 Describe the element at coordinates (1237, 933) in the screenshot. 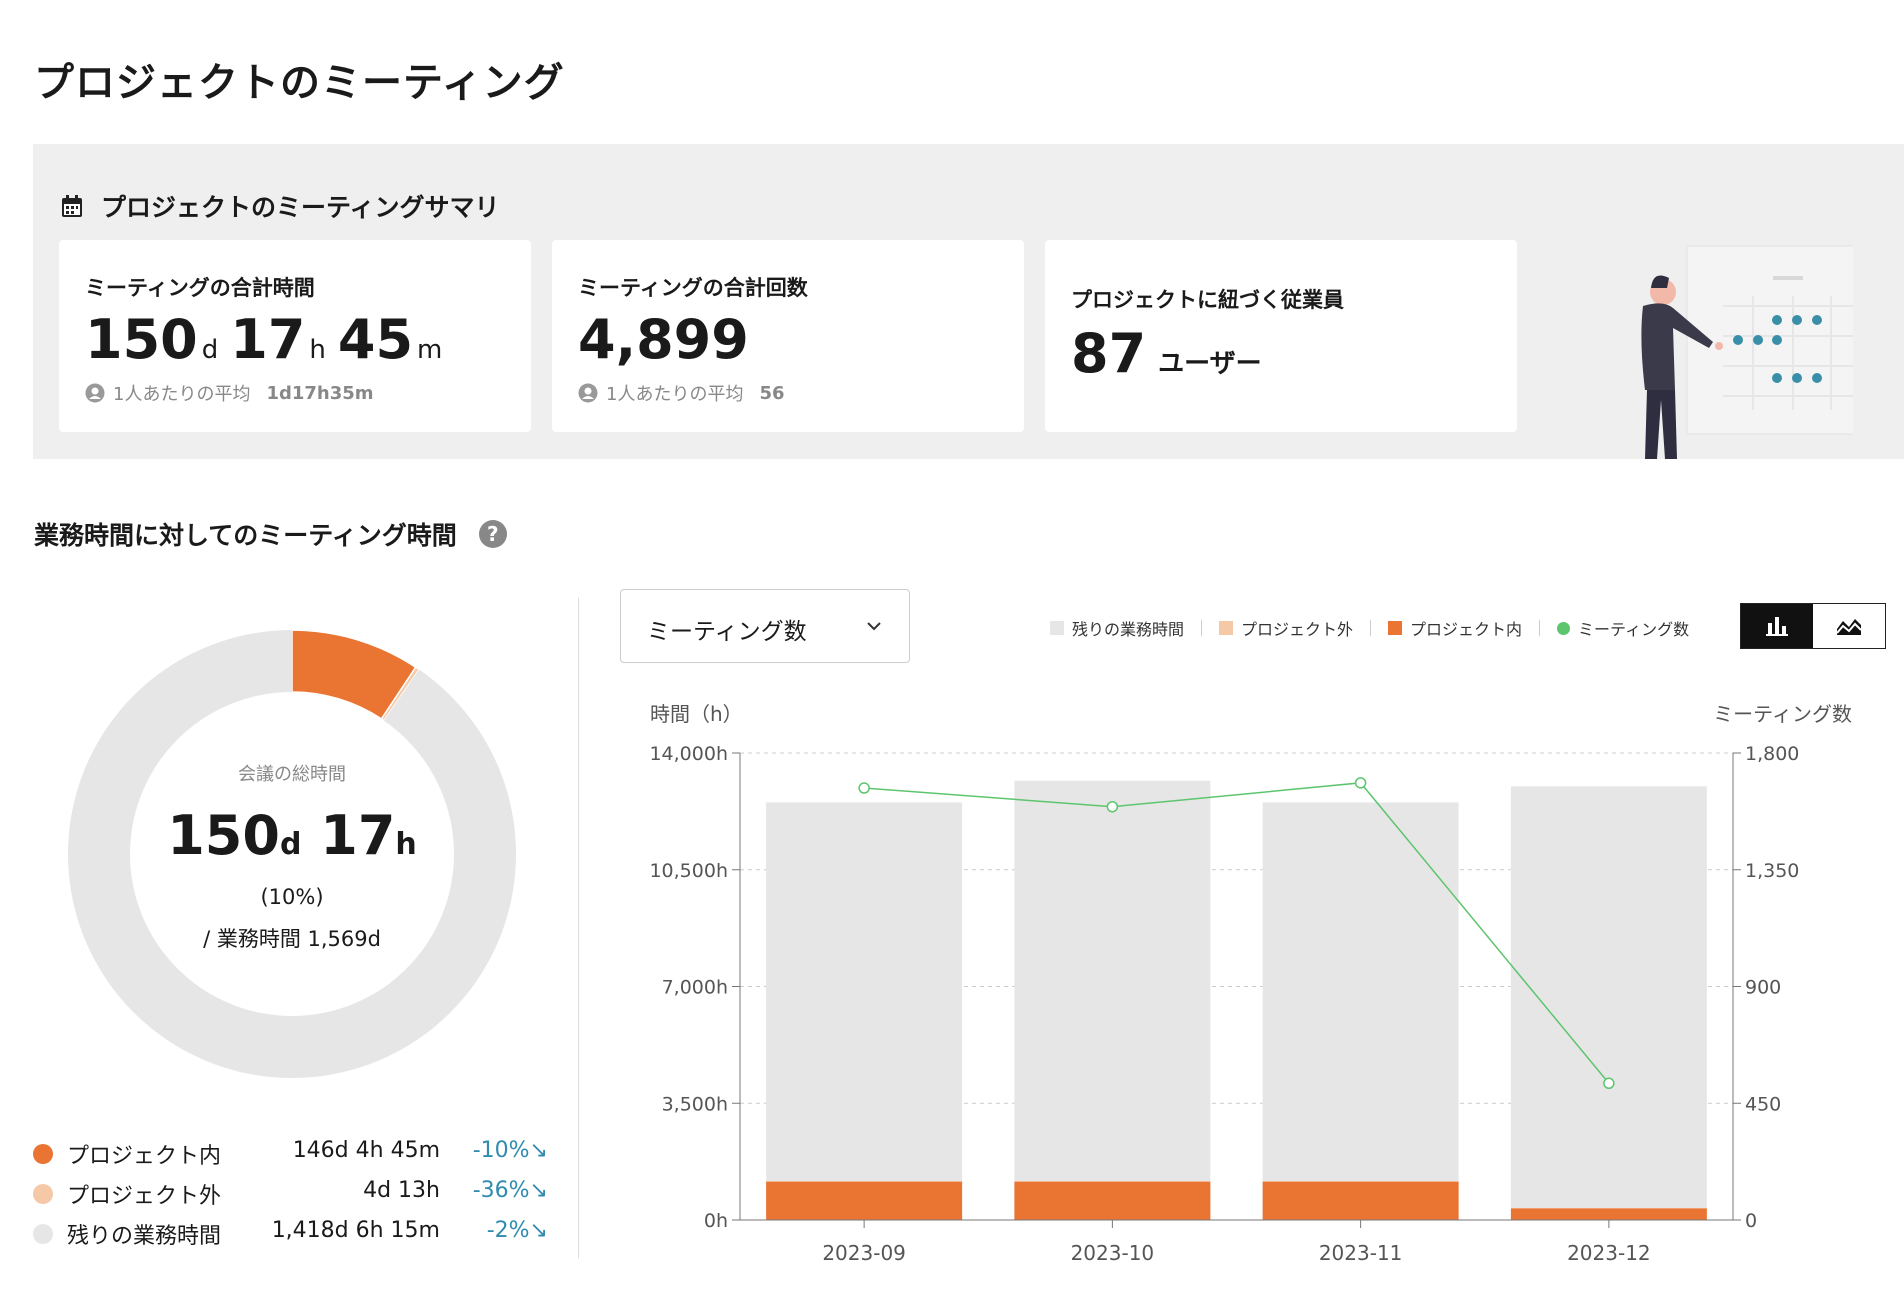

I see `meeting-count-line` at that location.